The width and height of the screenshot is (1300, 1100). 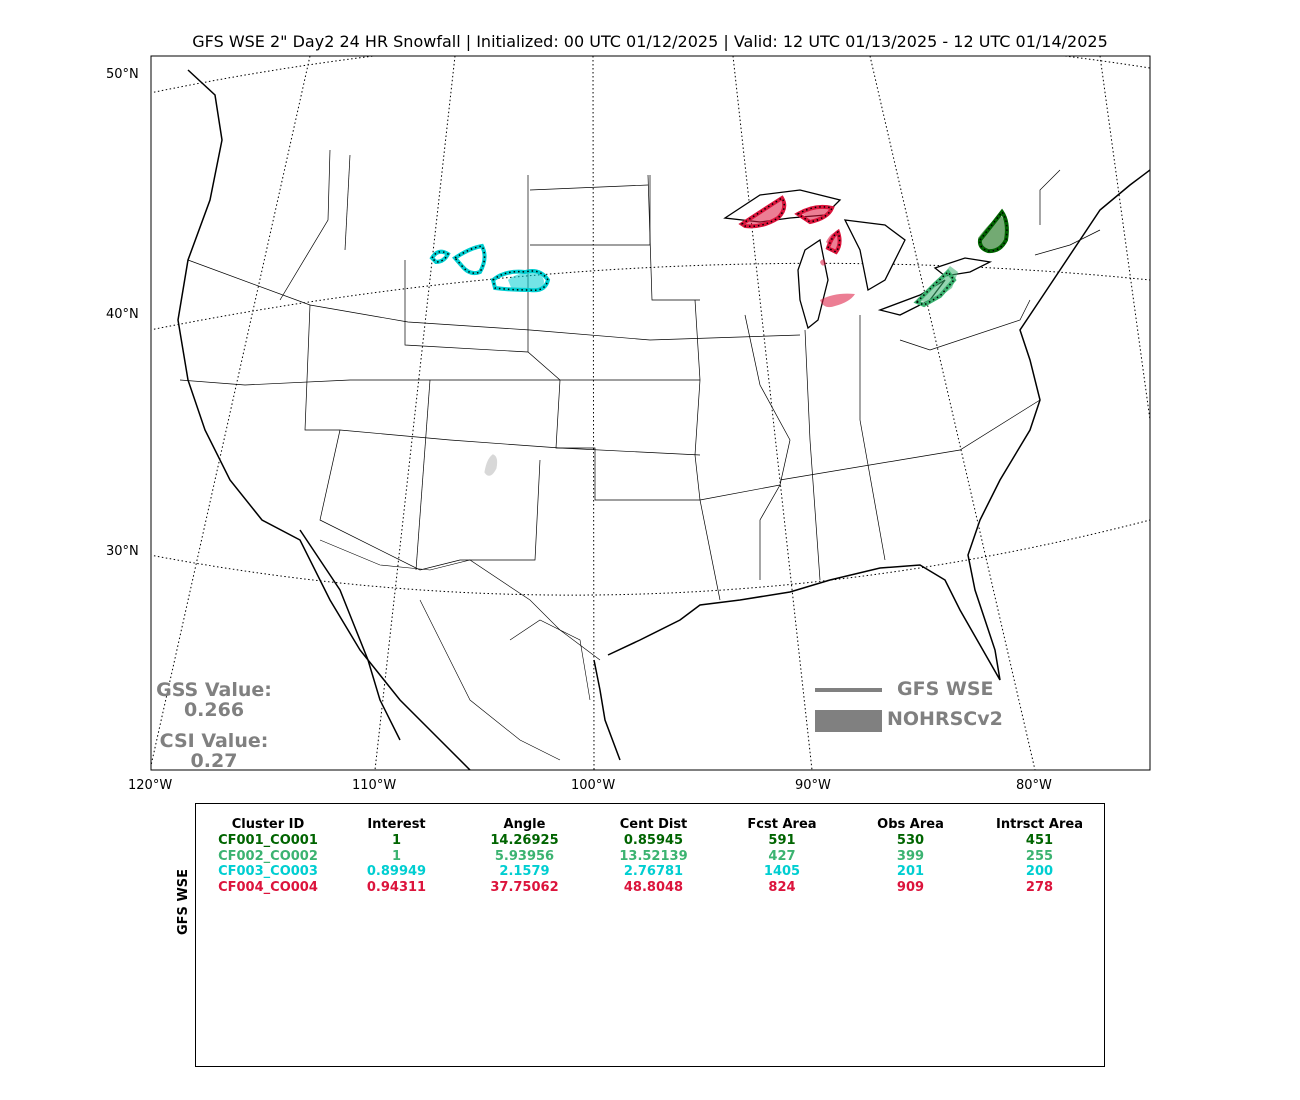 I want to click on table-cell: 0.85945, so click(x=653, y=840).